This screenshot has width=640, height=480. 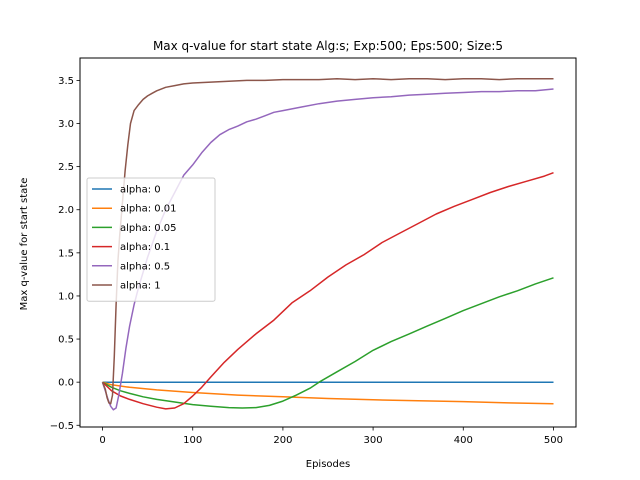 What do you see at coordinates (102, 440) in the screenshot?
I see `x-tick-label: 0` at bounding box center [102, 440].